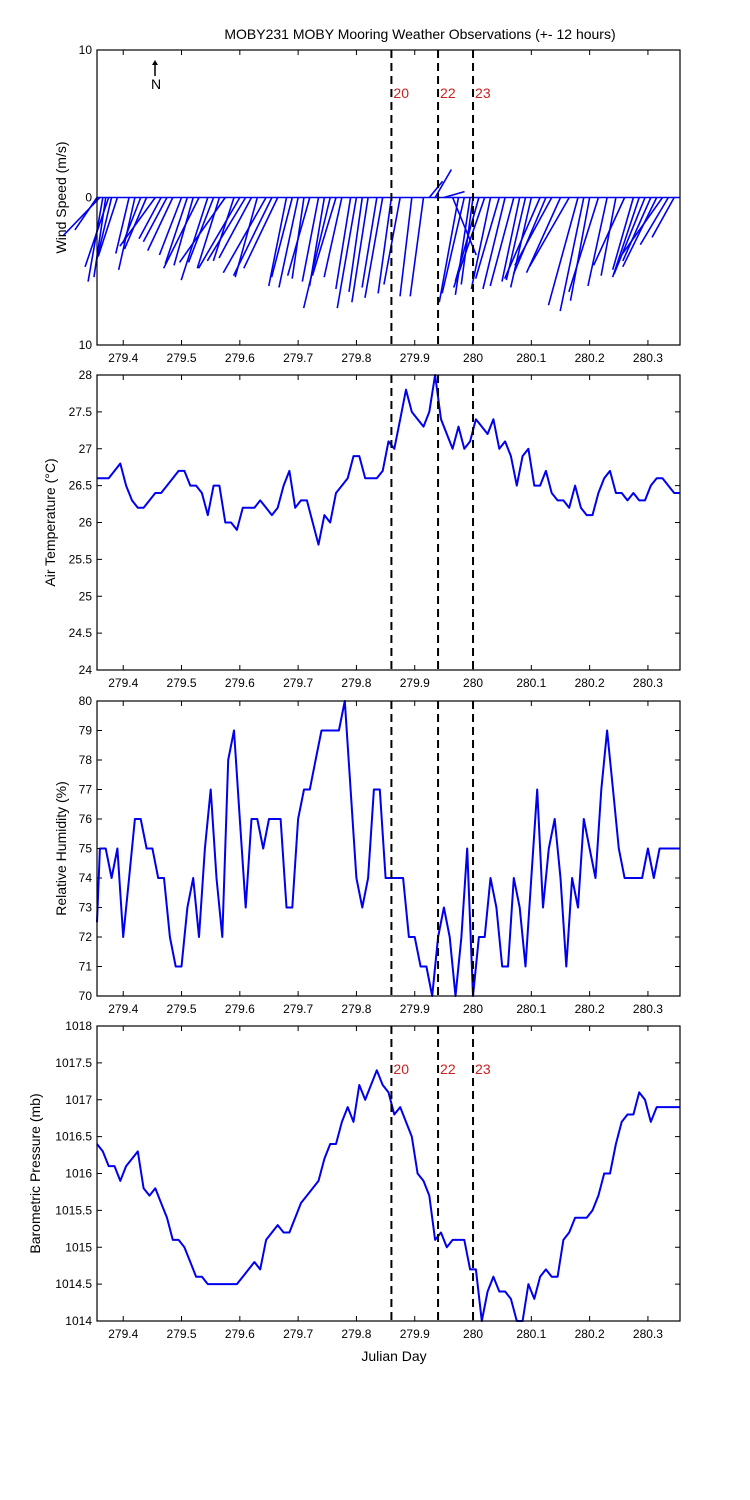 The image size is (750, 1500). I want to click on y-tick-label: 24.5, so click(81, 633).